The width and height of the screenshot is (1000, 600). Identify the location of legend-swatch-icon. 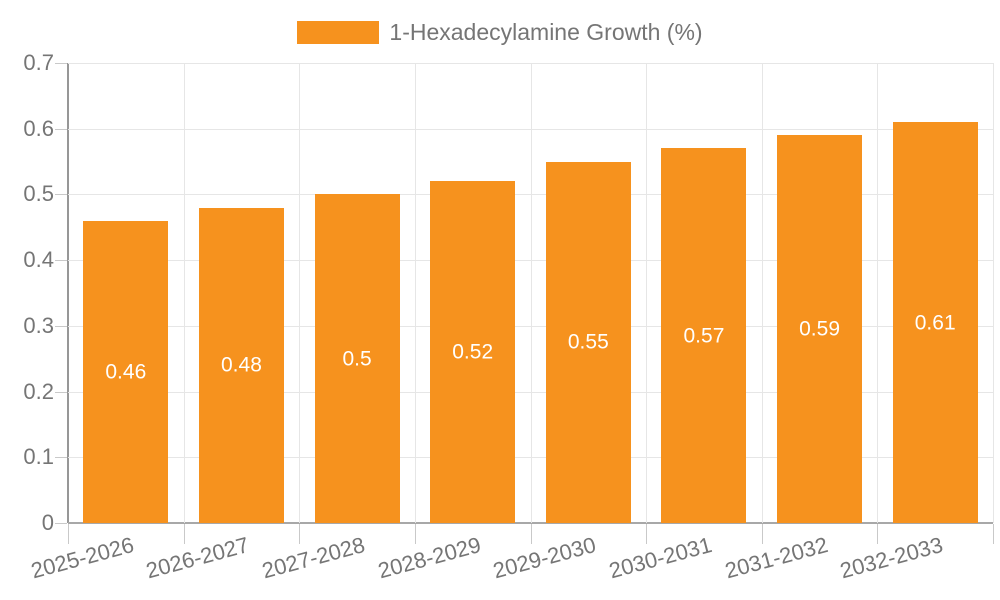
(338, 32).